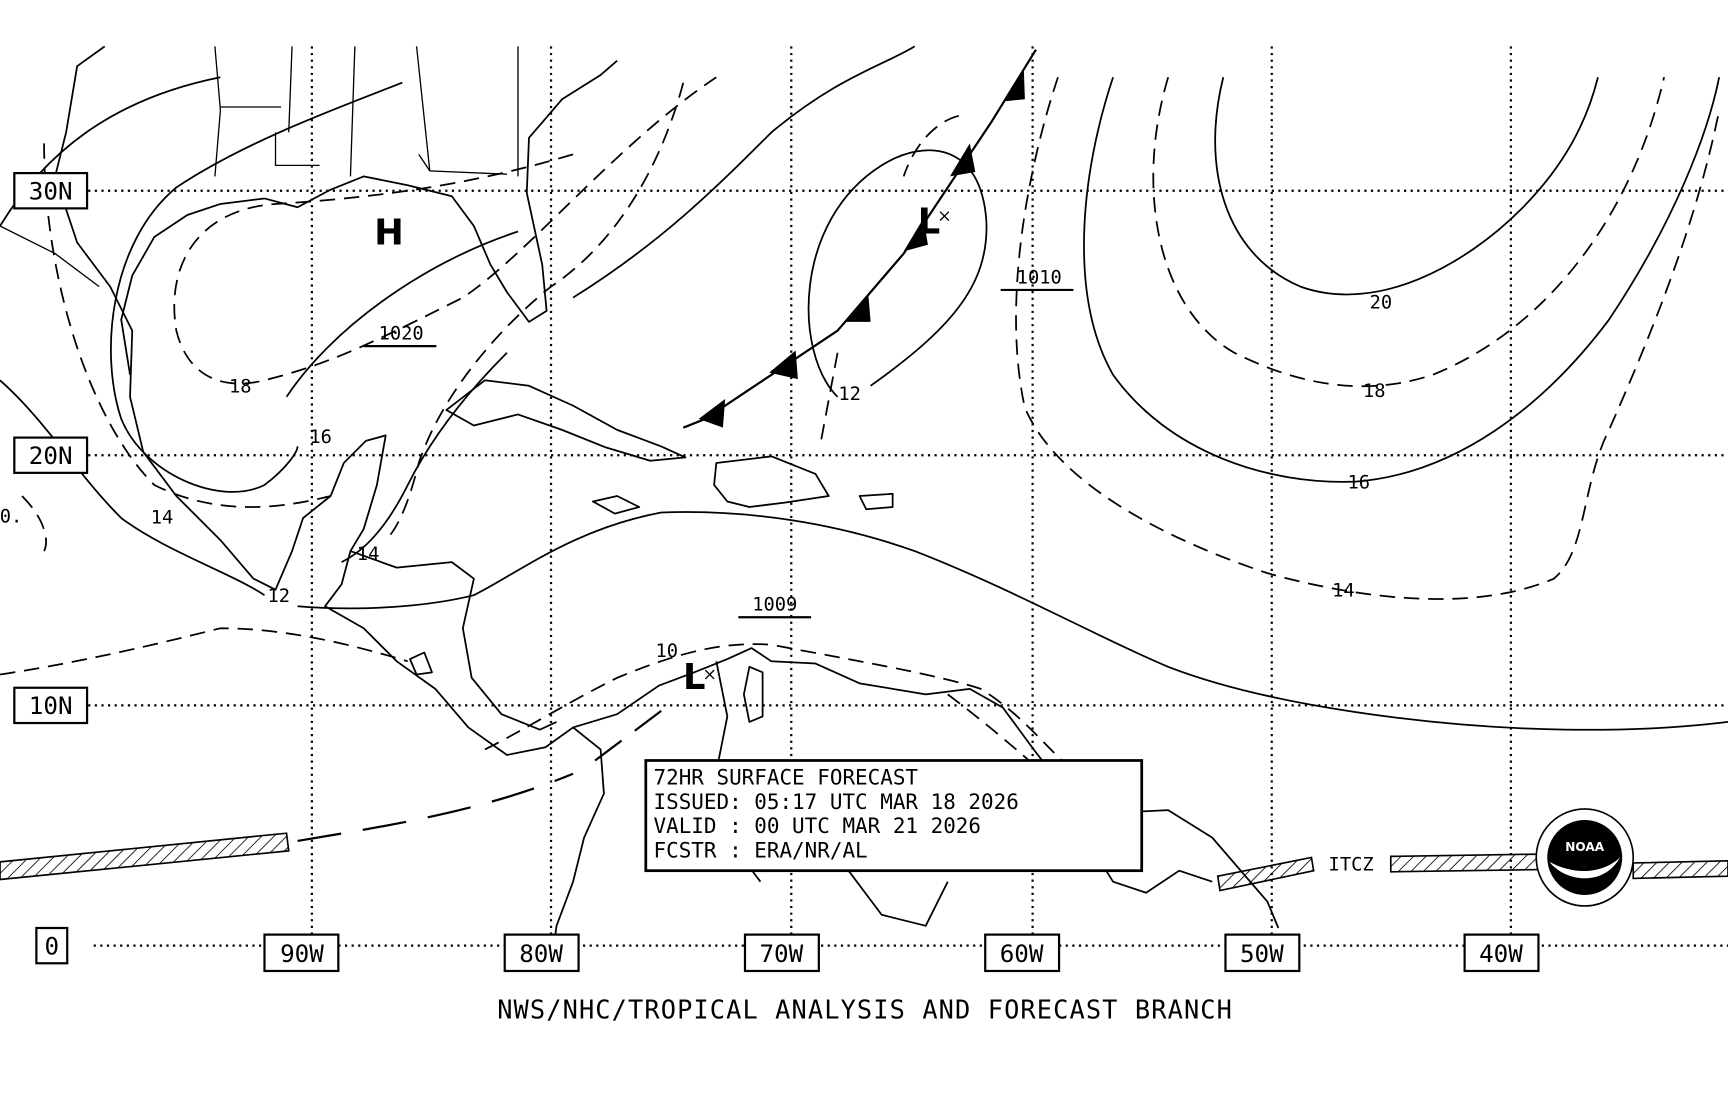 The image size is (1728, 1100). What do you see at coordinates (51, 945) in the screenshot?
I see `lat-label-0: 0` at bounding box center [51, 945].